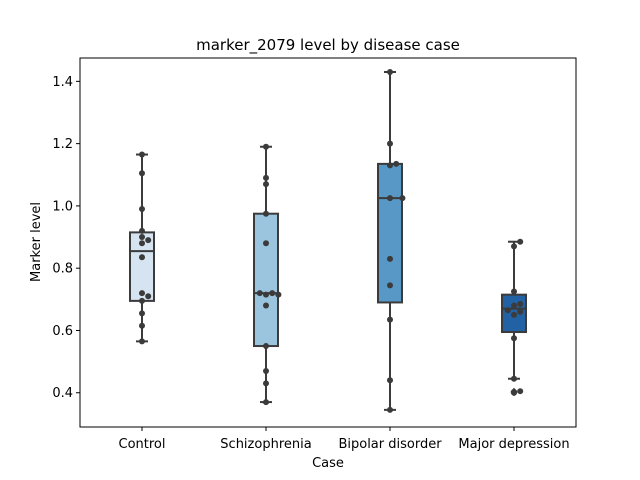 The height and width of the screenshot is (480, 640). I want to click on y-axis-label: Marker level, so click(36, 242).